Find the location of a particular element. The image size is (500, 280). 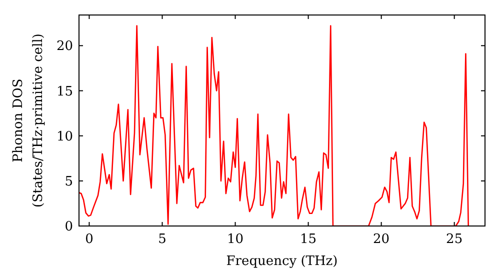

x-tick-label: 5 is located at coordinates (162, 239).